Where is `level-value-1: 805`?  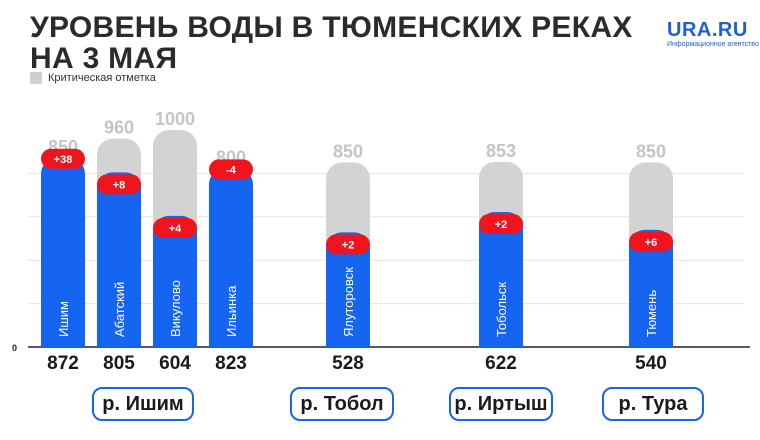
level-value-1: 805 is located at coordinates (119, 363).